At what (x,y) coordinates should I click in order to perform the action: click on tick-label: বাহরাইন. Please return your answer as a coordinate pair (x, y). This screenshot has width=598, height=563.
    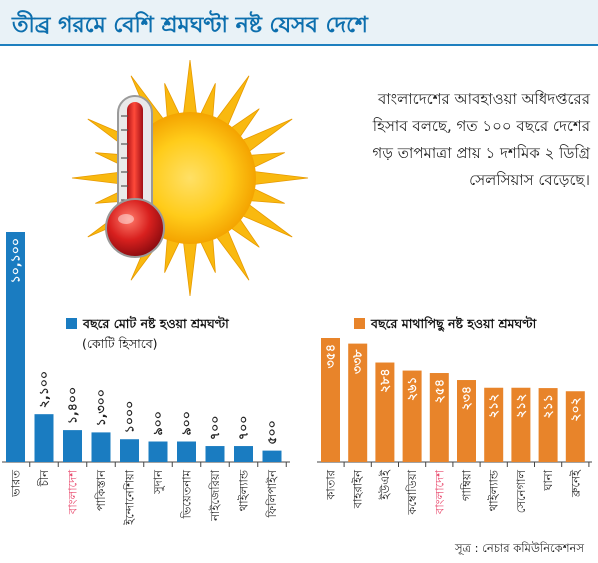
    Looking at the image, I should click on (358, 489).